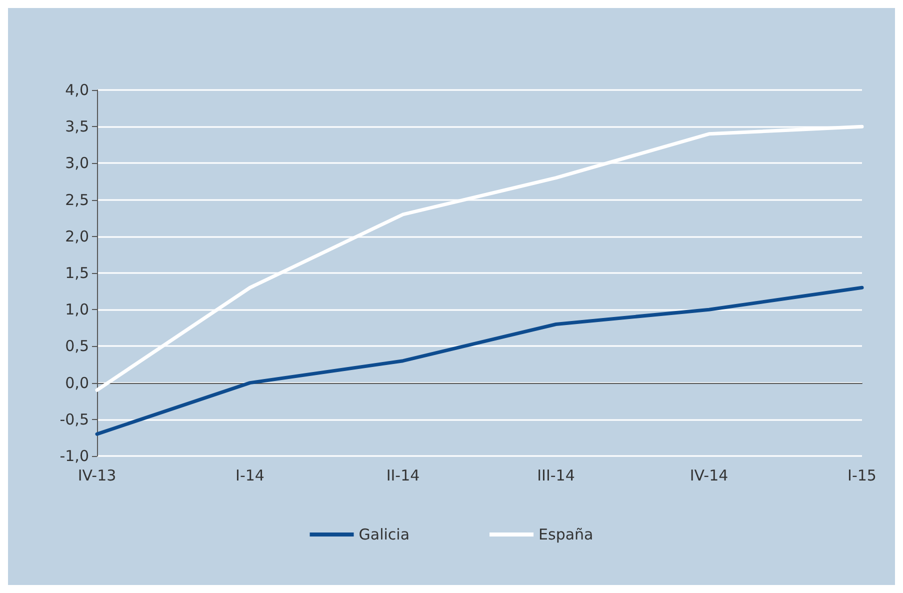 The height and width of the screenshot is (593, 903). Describe the element at coordinates (77, 90) in the screenshot. I see `y-tick-label: 4,0` at that location.